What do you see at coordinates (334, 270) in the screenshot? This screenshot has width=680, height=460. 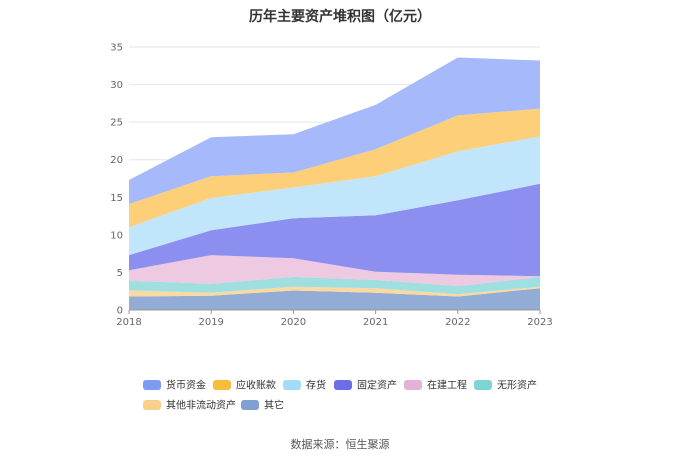 I see `area-在建工程` at bounding box center [334, 270].